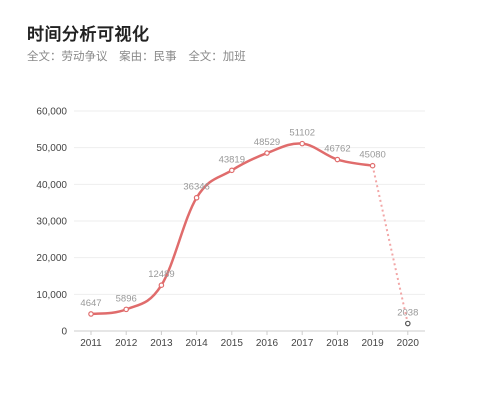  Describe the element at coordinates (232, 343) in the screenshot. I see `x-tick-label: 2015` at that location.